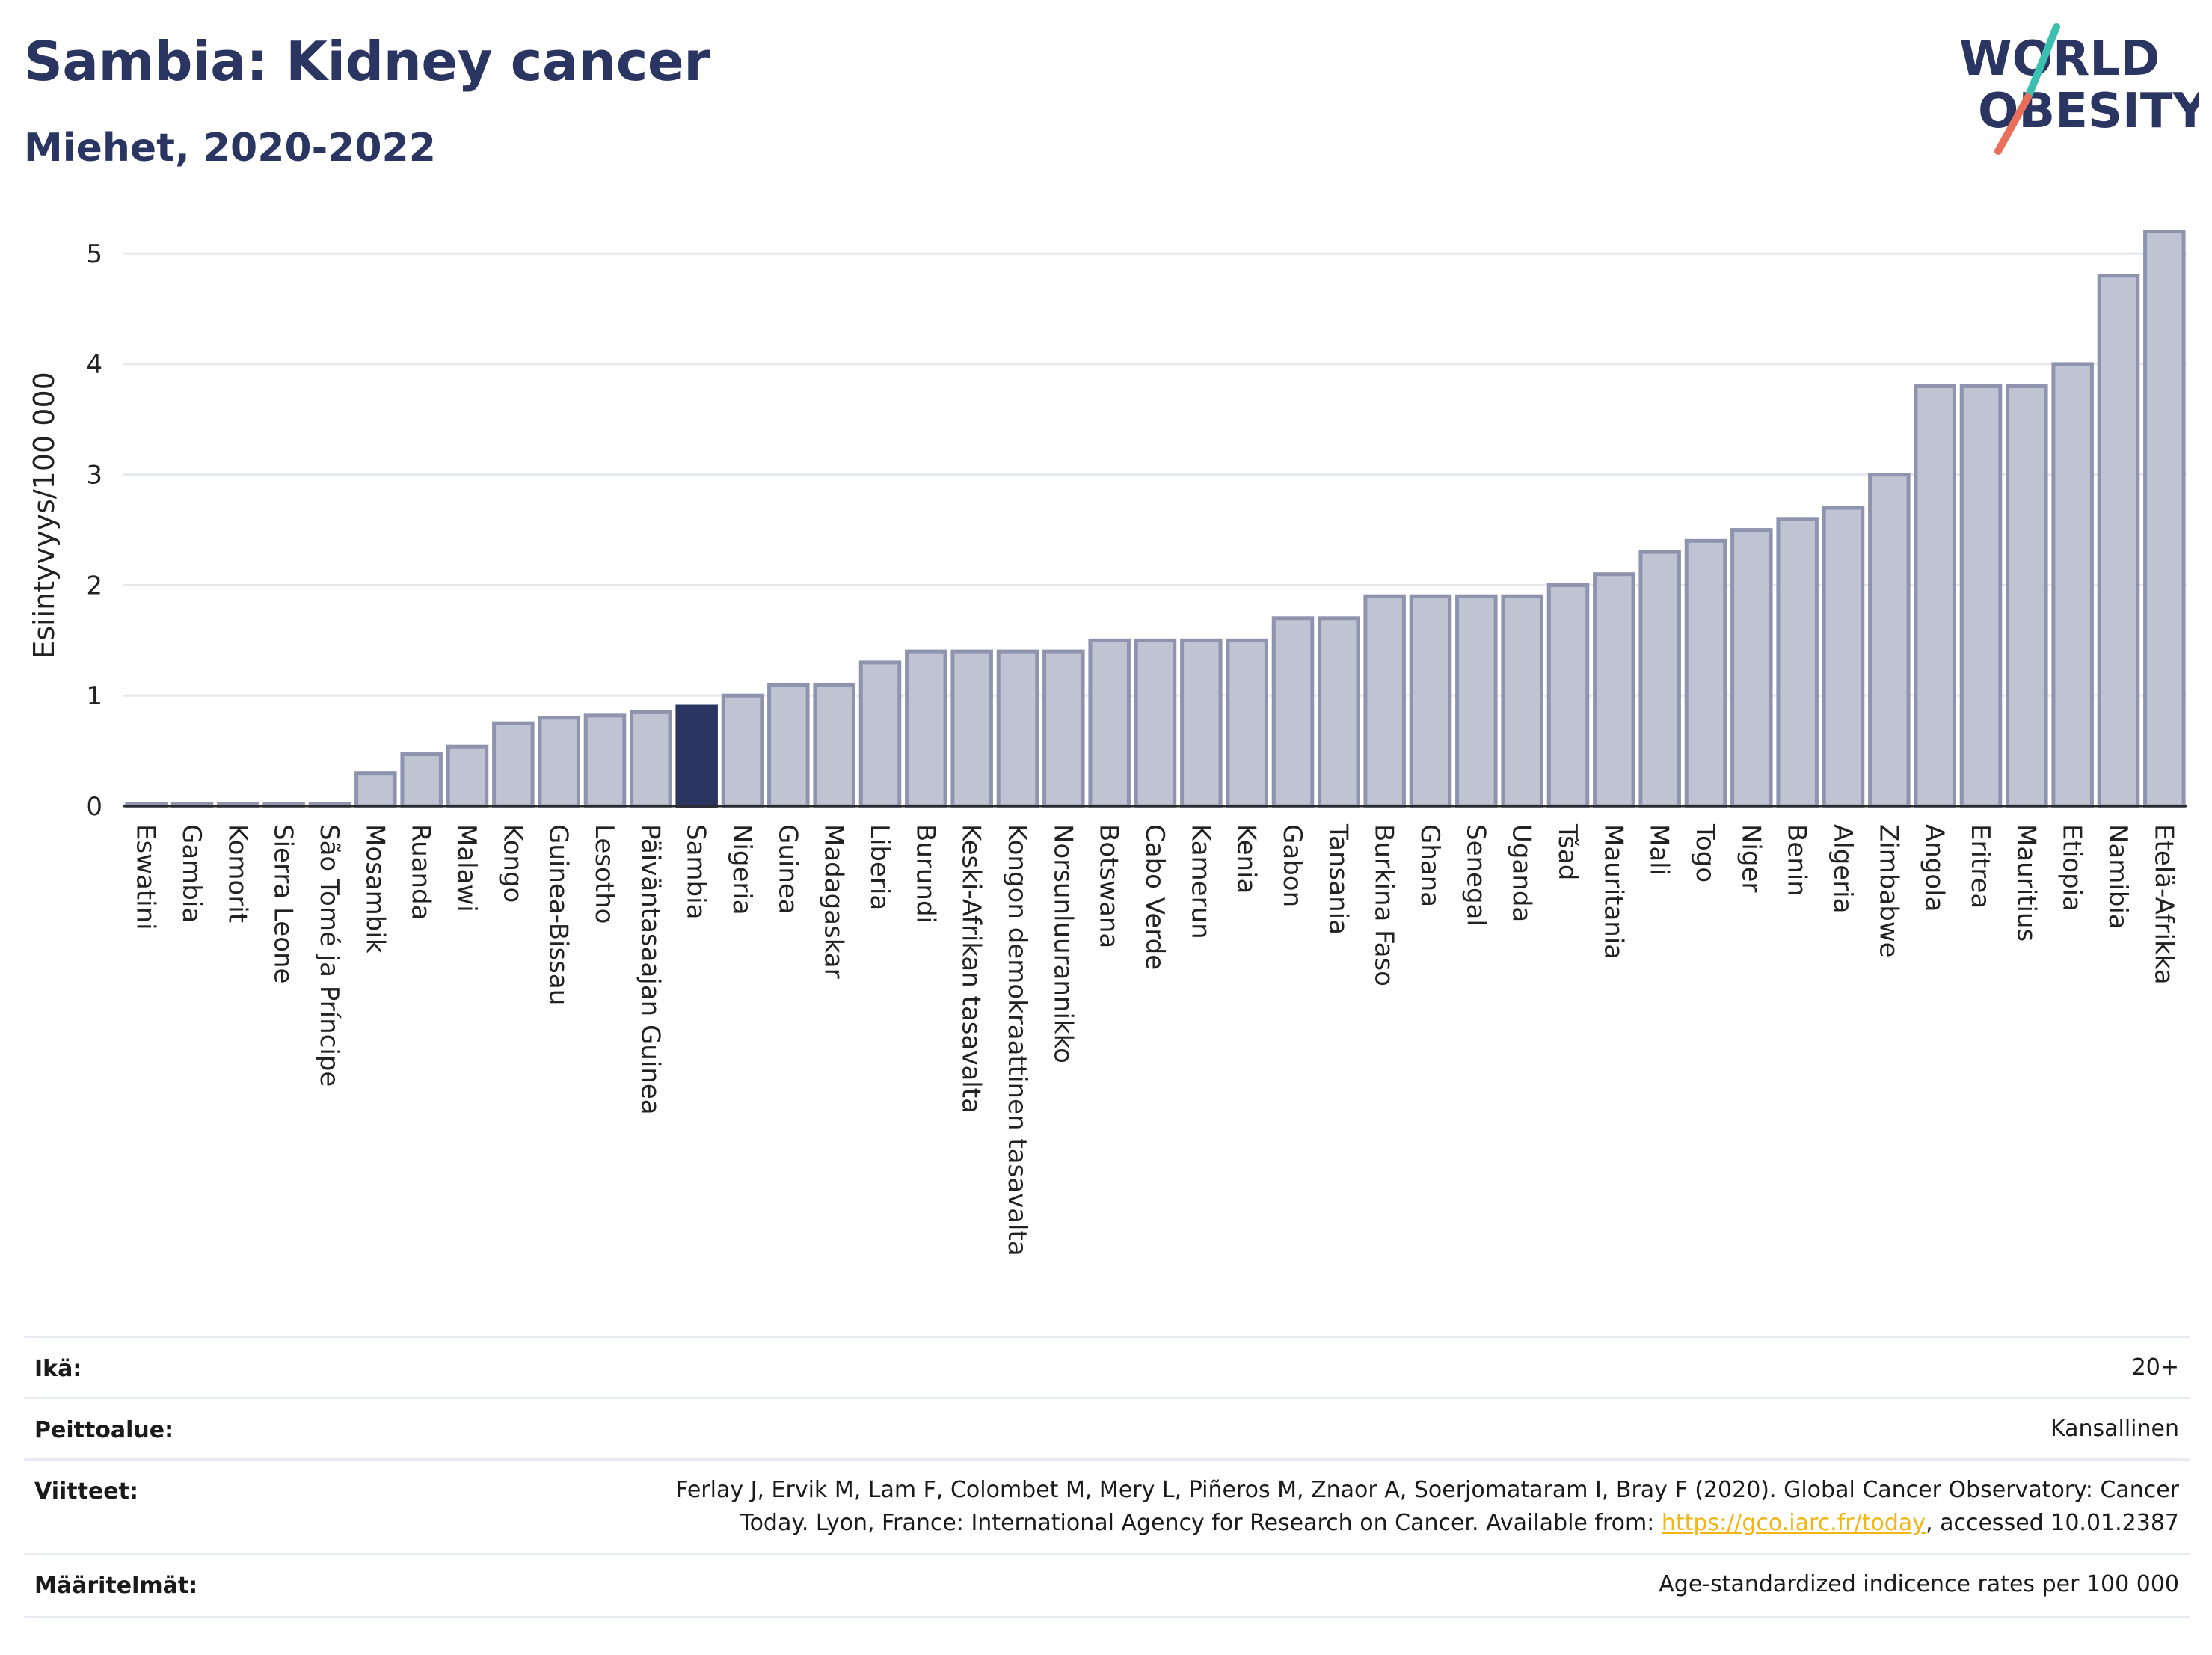 This screenshot has width=2212, height=1655. What do you see at coordinates (1384, 905) in the screenshot?
I see `x-tick-label: Burkina Faso` at bounding box center [1384, 905].